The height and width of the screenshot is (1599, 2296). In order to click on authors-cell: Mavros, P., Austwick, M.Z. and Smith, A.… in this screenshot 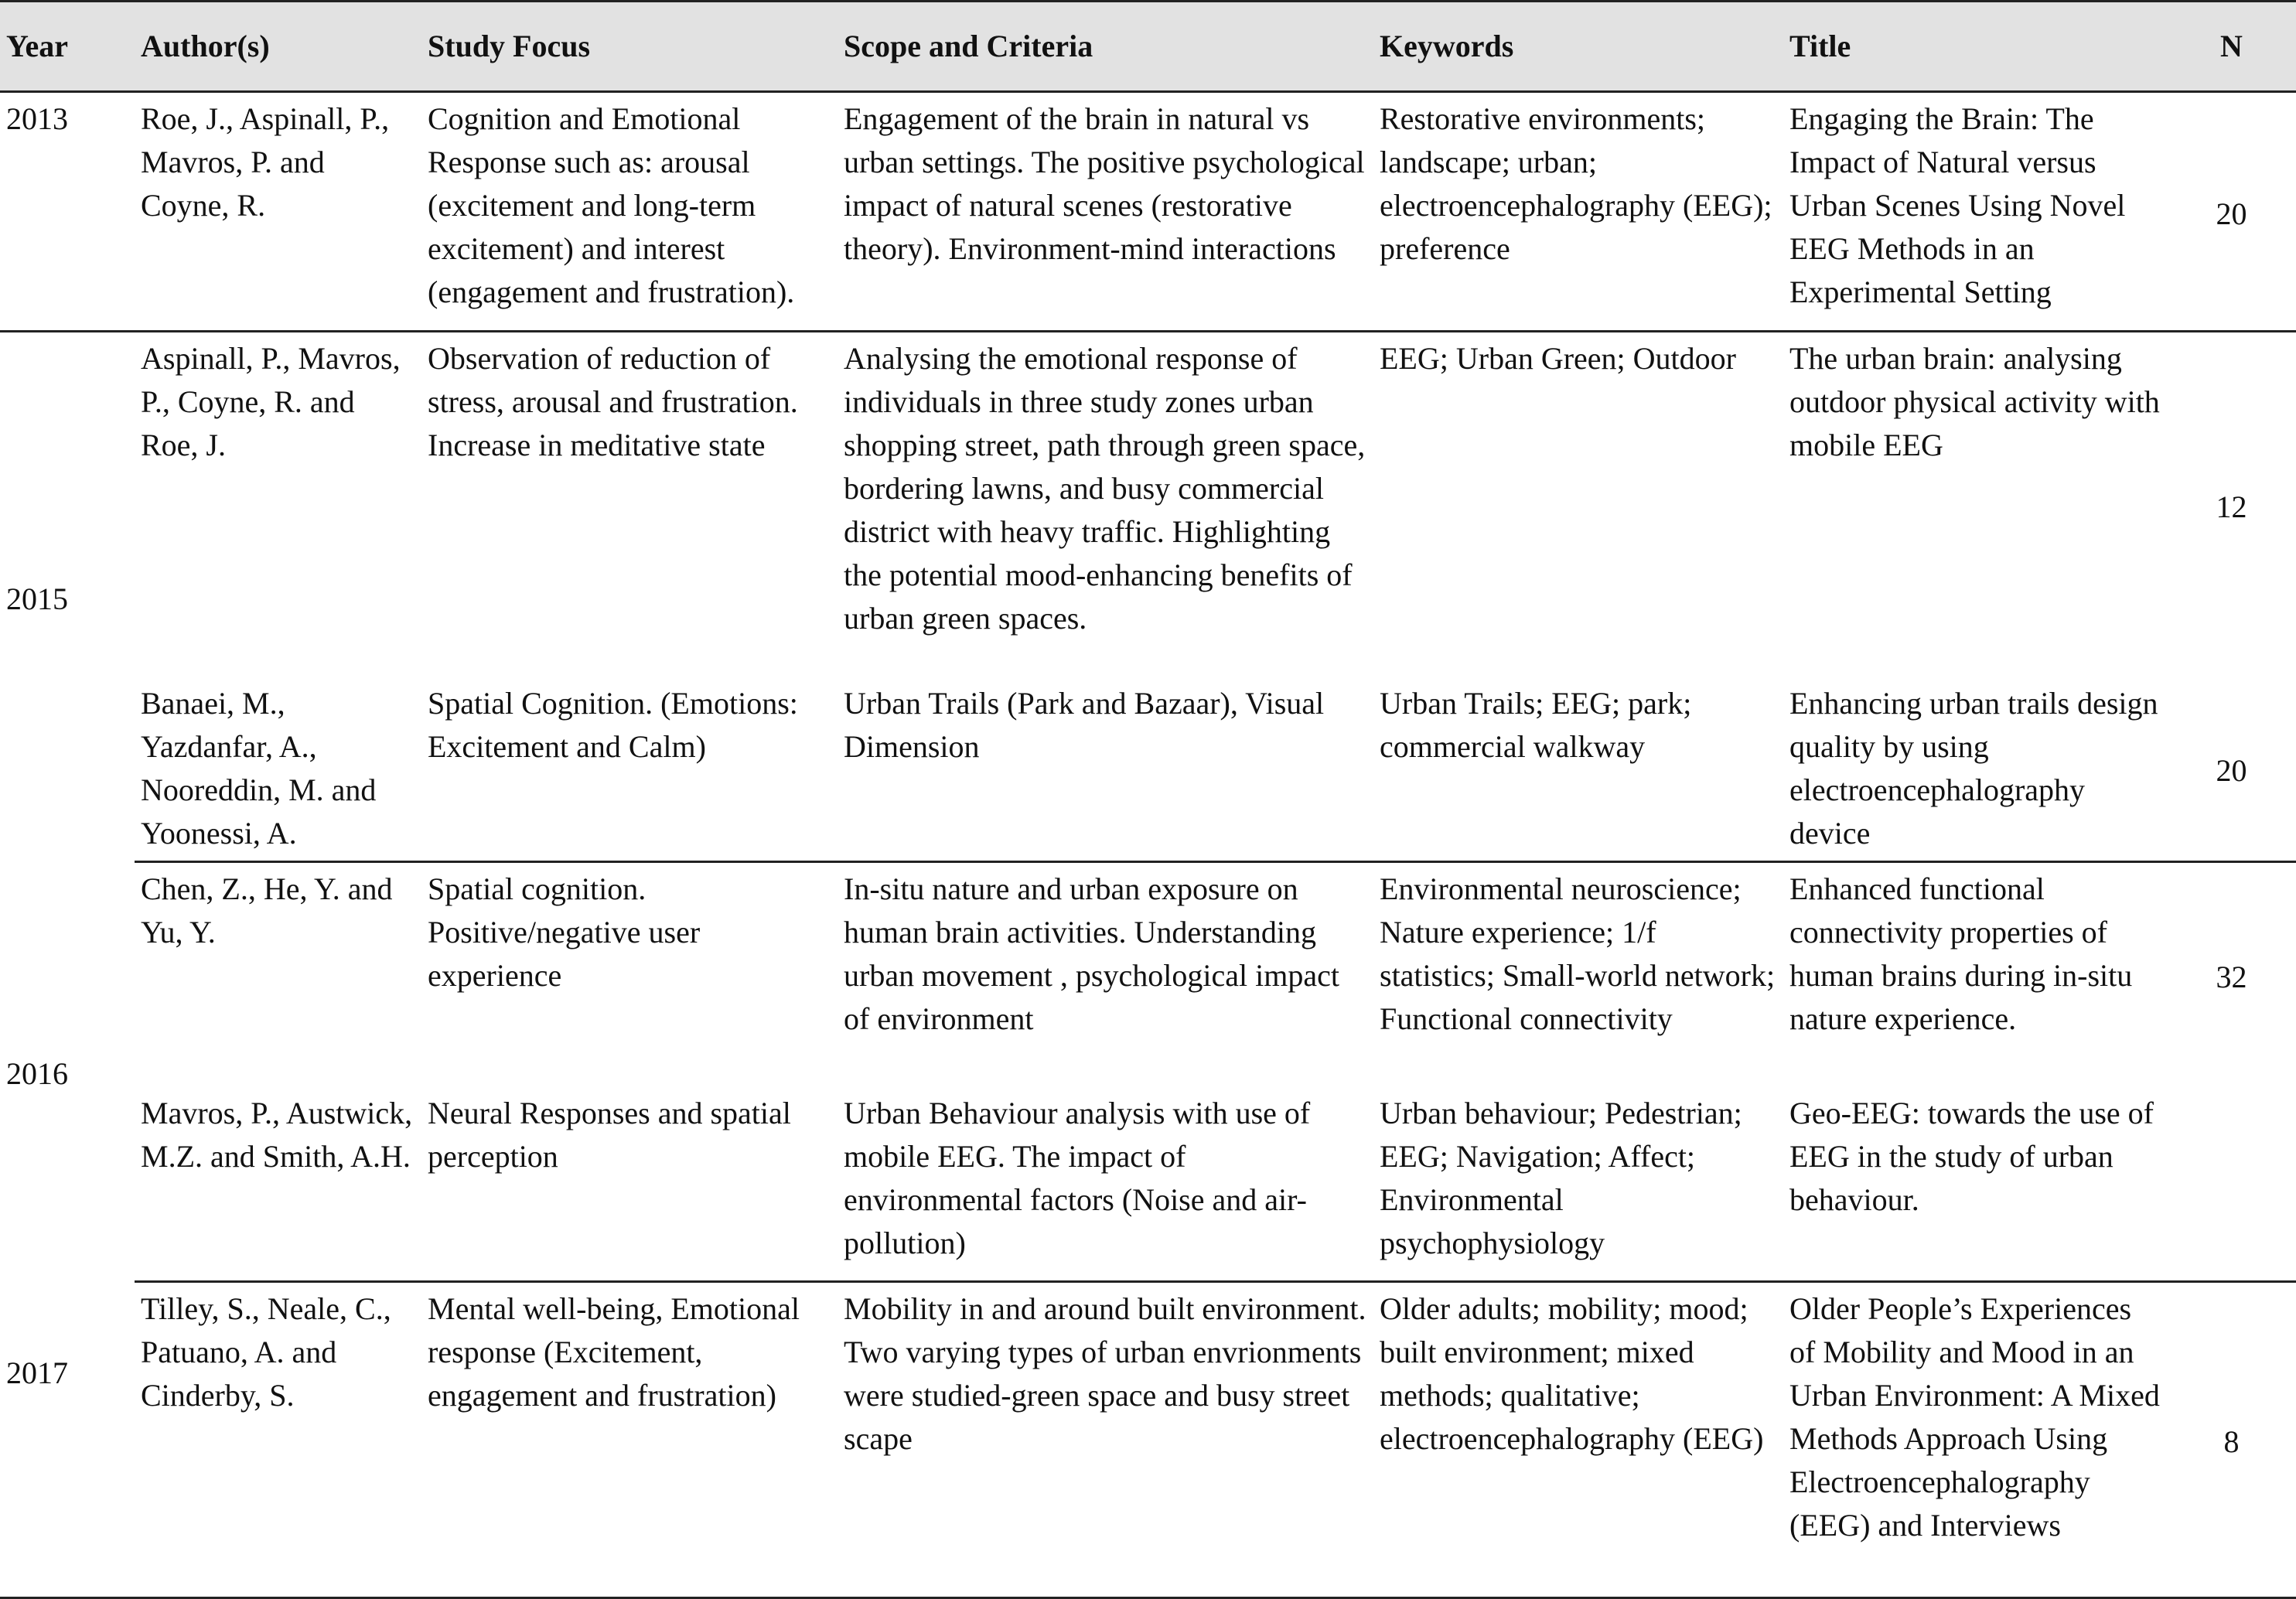, I will do `click(278, 1184)`.